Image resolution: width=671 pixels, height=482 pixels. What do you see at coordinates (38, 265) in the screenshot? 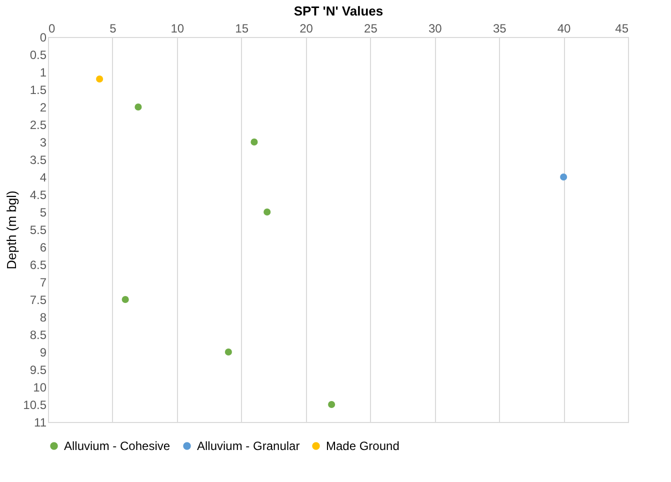
I see `y-tick-label: 6.5` at bounding box center [38, 265].